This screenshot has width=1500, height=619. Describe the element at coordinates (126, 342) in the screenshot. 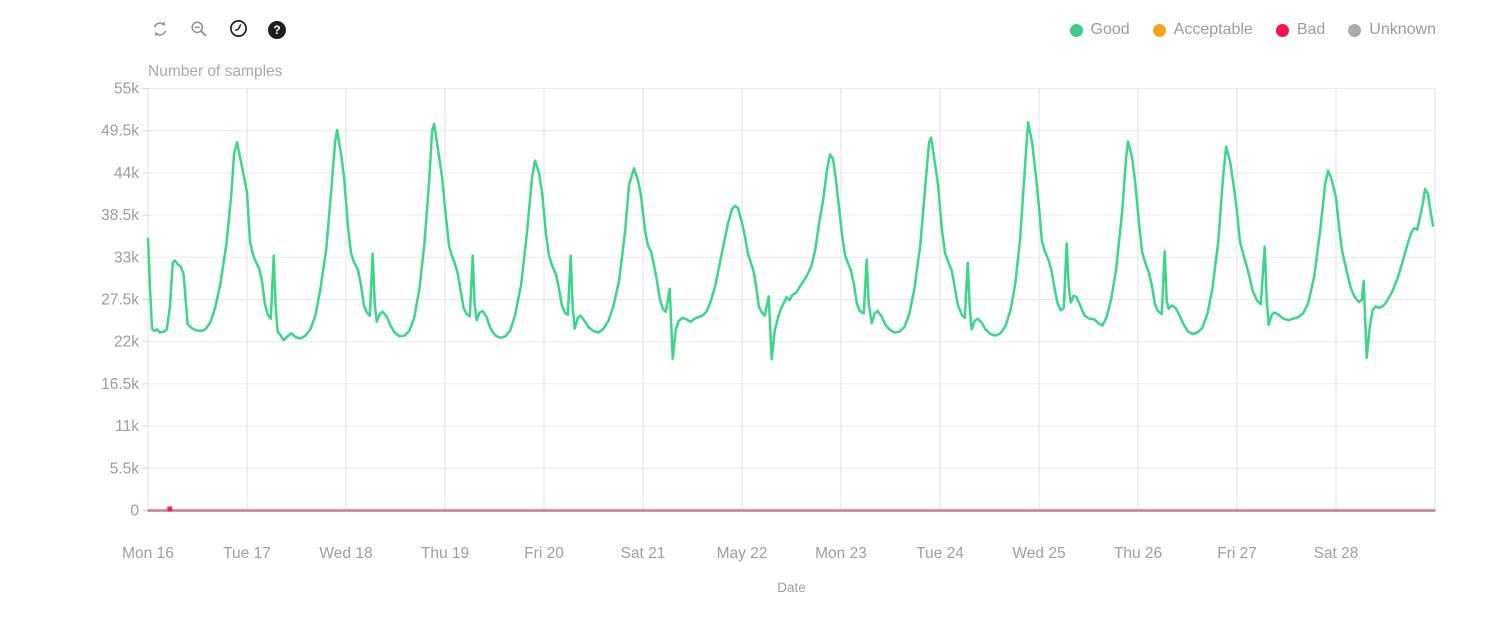

I see `y-tick-label: 22k` at that location.